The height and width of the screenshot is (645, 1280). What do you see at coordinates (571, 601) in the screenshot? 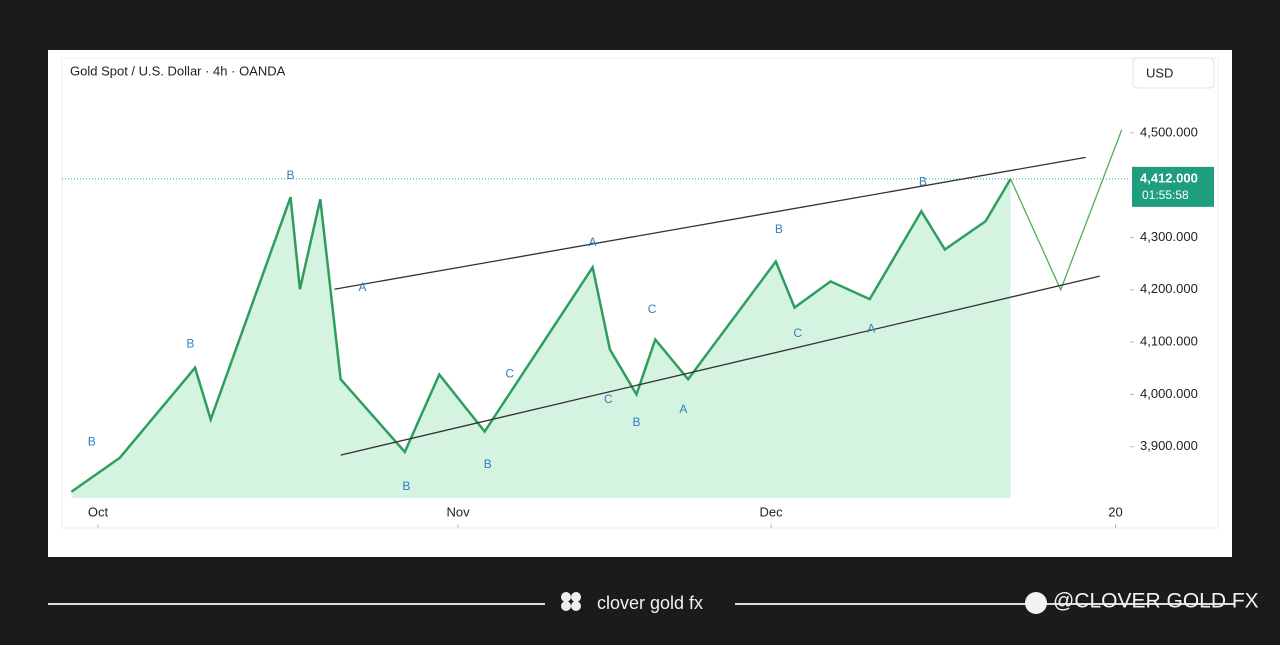
I see `clover-icon` at bounding box center [571, 601].